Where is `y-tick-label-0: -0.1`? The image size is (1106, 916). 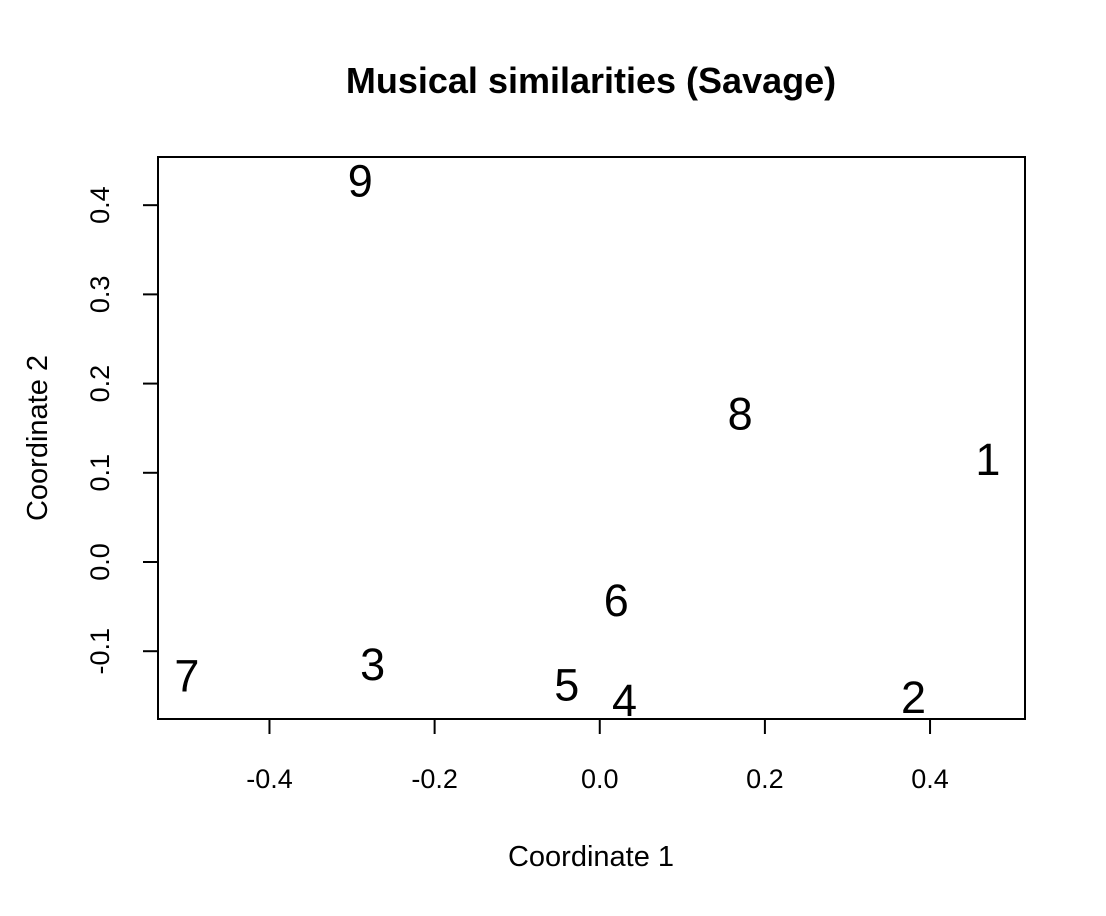
y-tick-label-0: -0.1 is located at coordinates (100, 651).